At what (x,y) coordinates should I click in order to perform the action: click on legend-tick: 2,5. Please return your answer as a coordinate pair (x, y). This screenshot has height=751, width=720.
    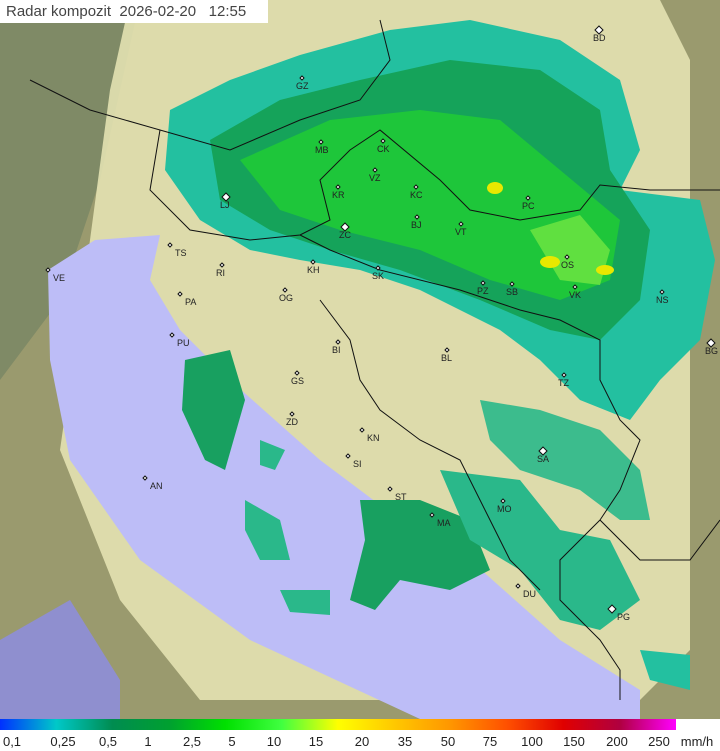
    Looking at the image, I should click on (192, 741).